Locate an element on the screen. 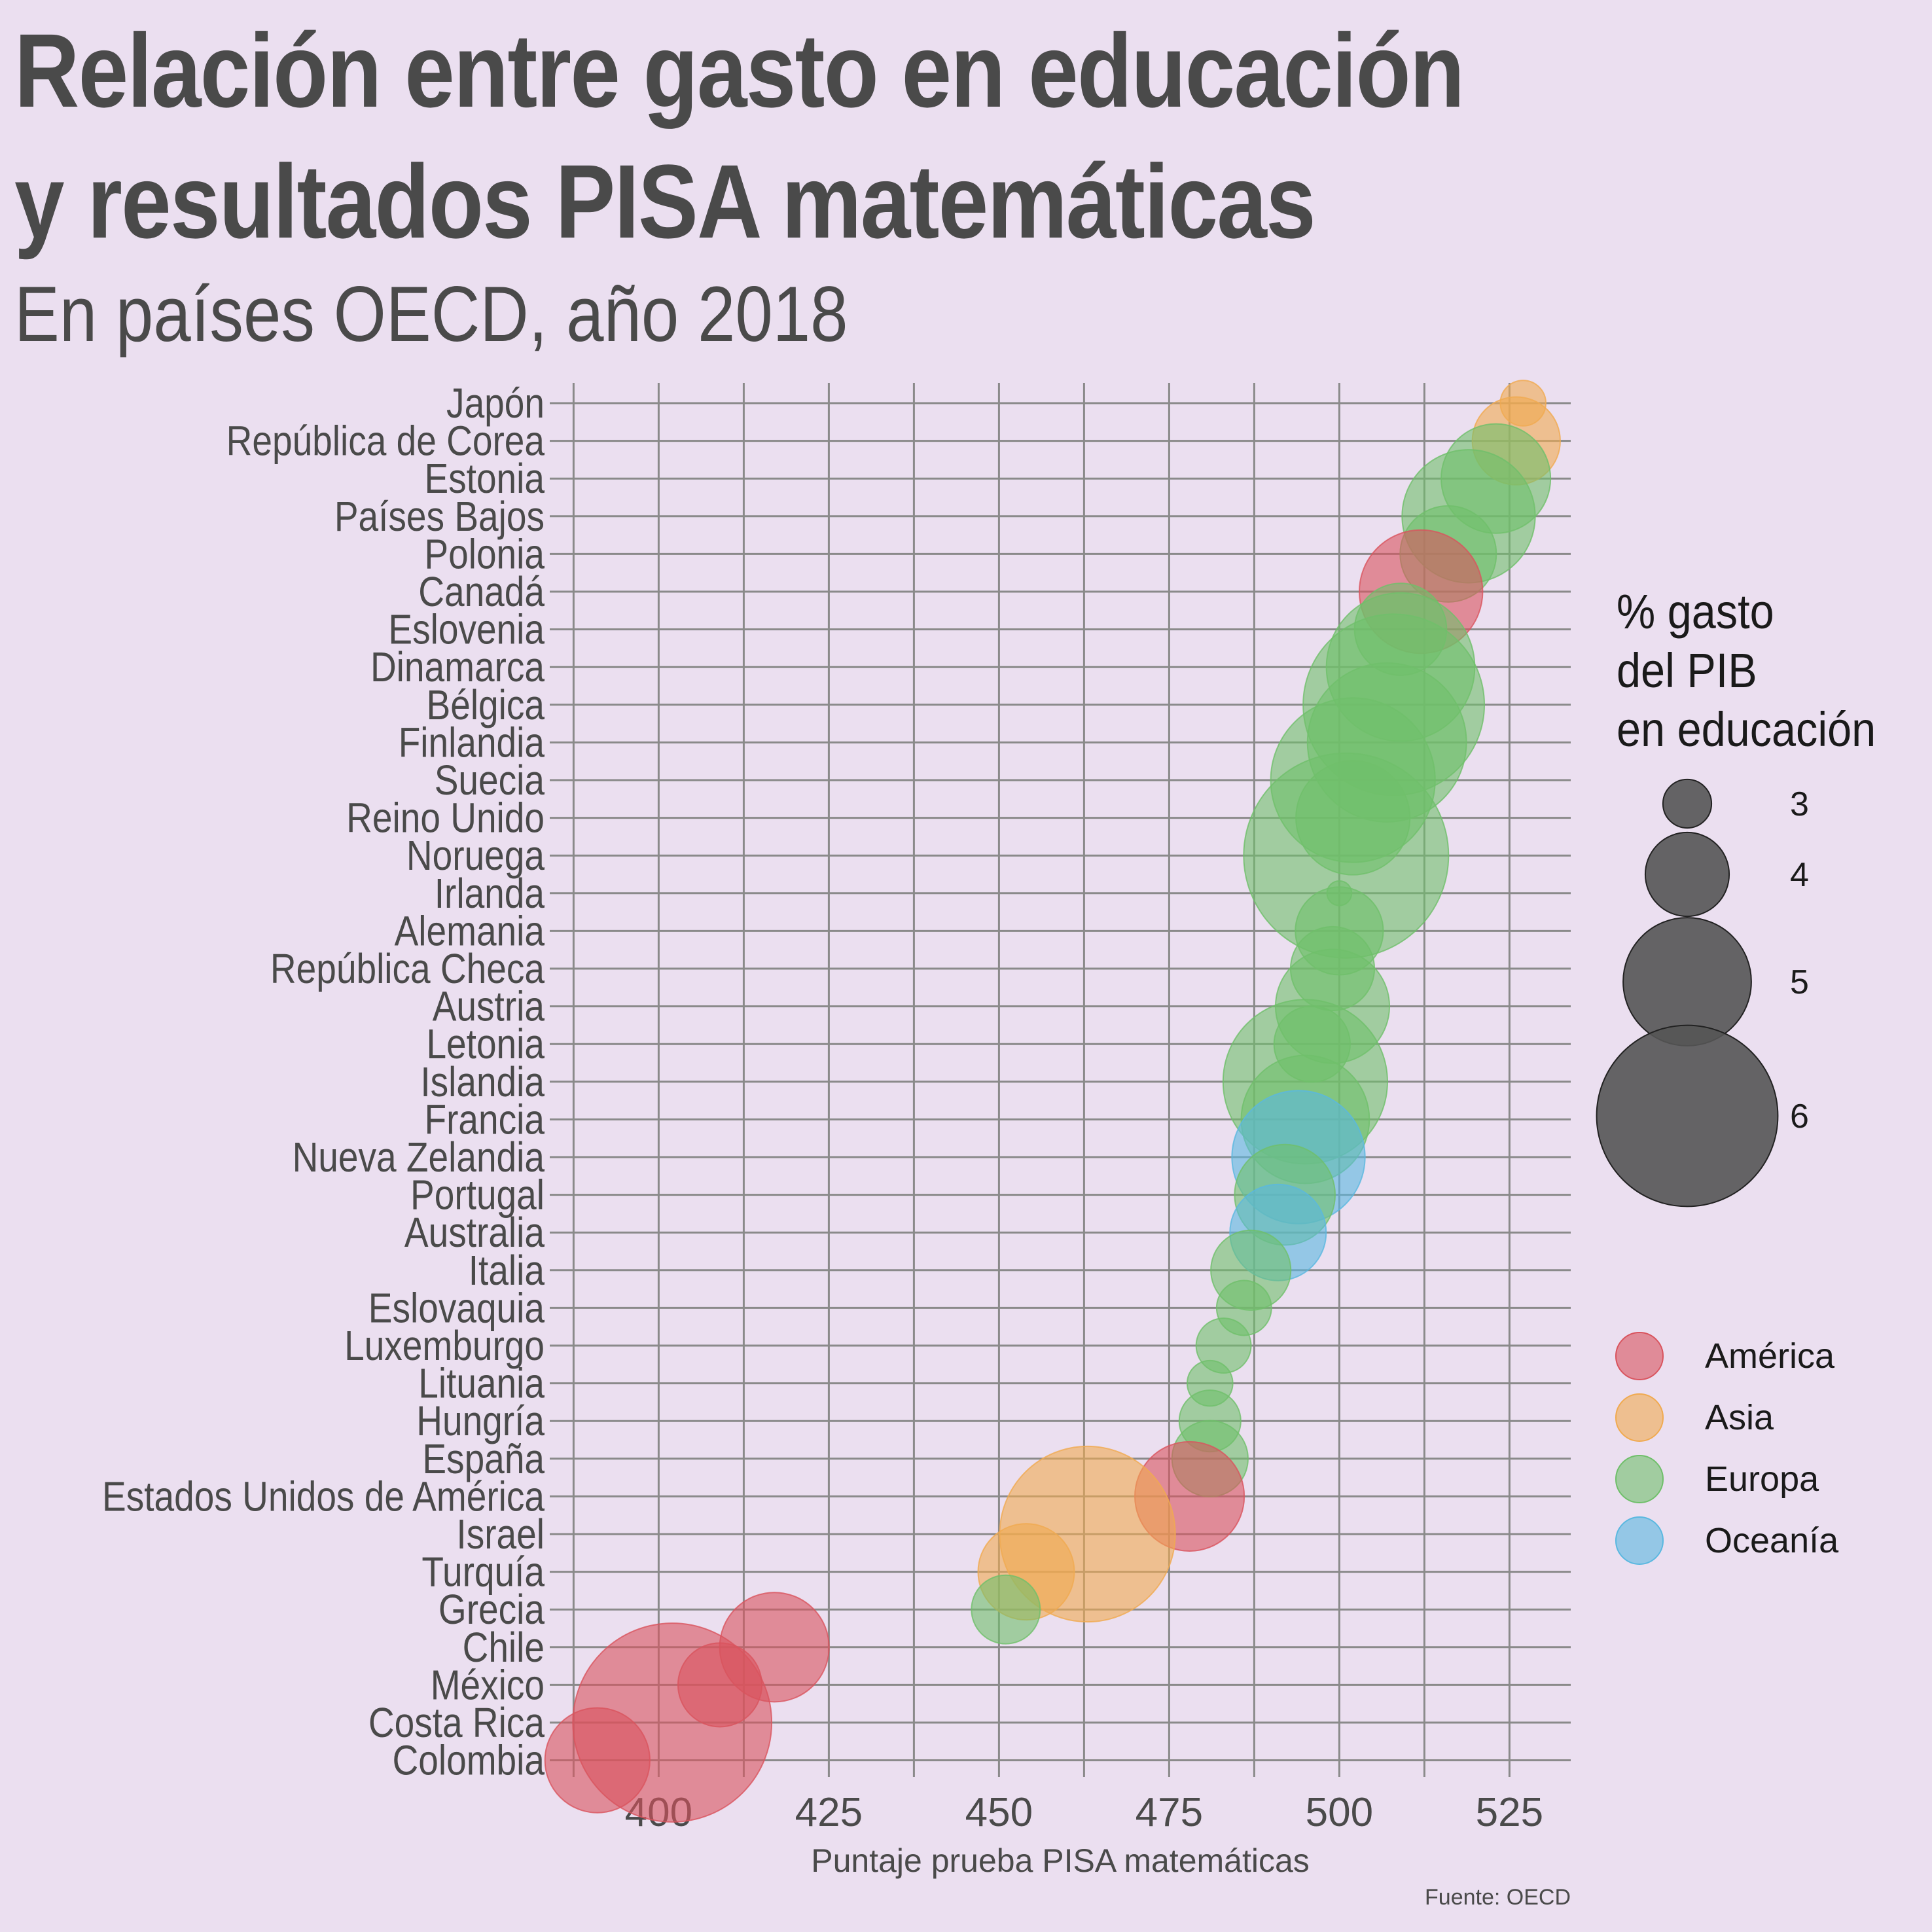 The height and width of the screenshot is (1932, 1932). x-tick-label: 425 is located at coordinates (829, 1812).